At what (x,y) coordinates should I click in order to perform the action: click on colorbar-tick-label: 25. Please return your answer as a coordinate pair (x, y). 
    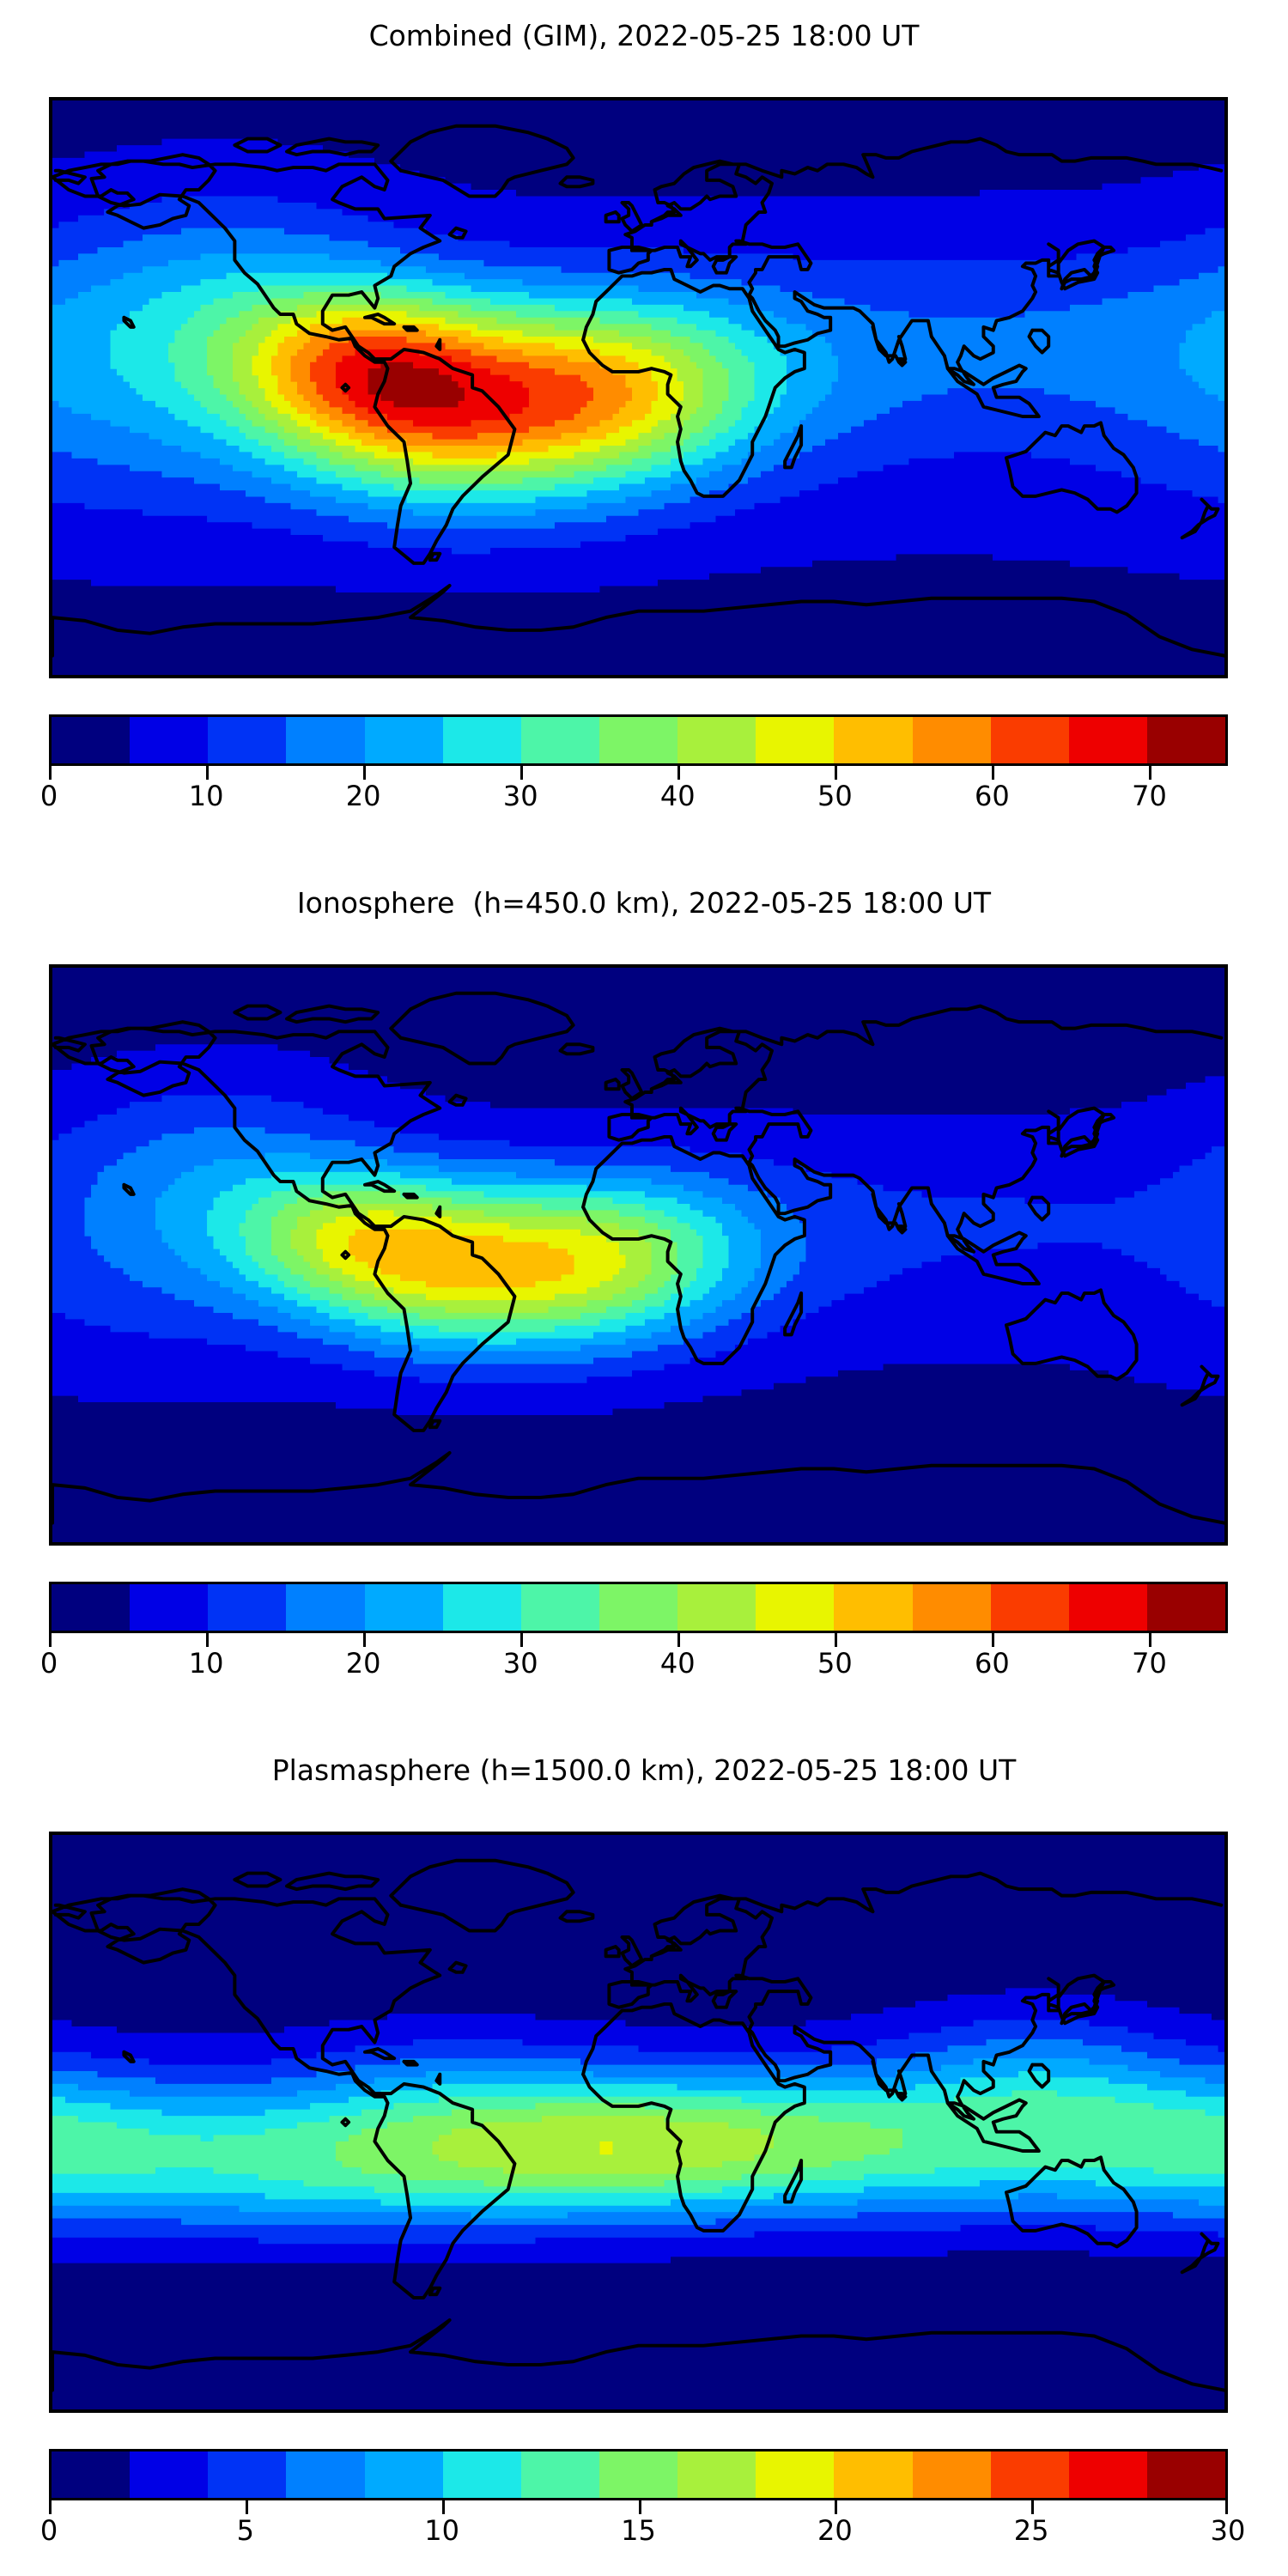
    Looking at the image, I should click on (1031, 2530).